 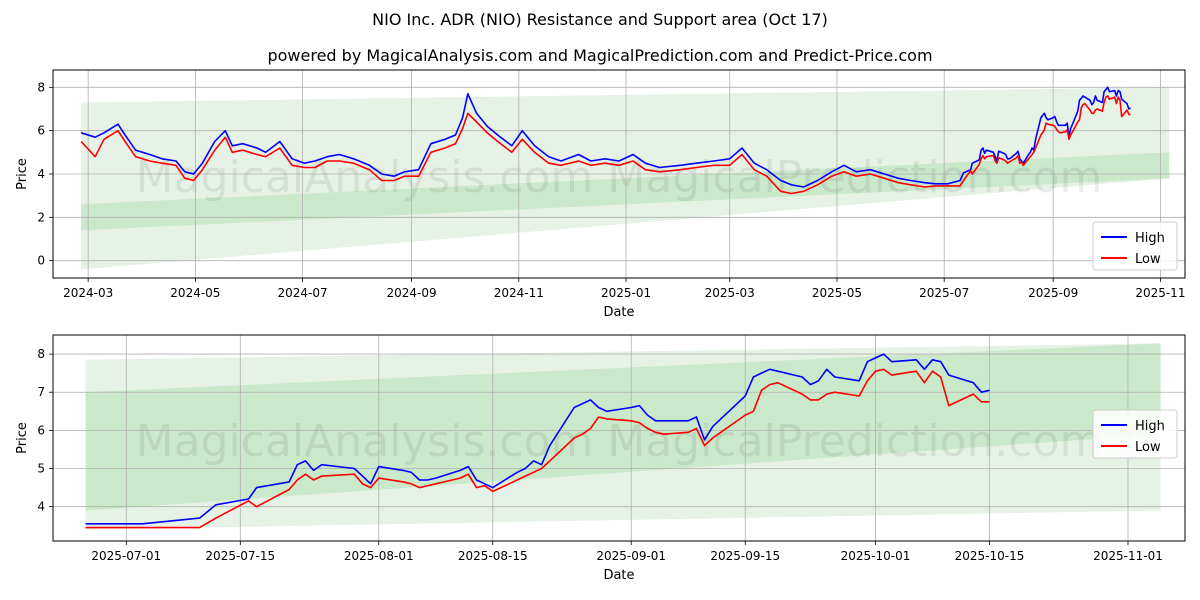 I want to click on x-tick-label: 2024-05, so click(x=195, y=293).